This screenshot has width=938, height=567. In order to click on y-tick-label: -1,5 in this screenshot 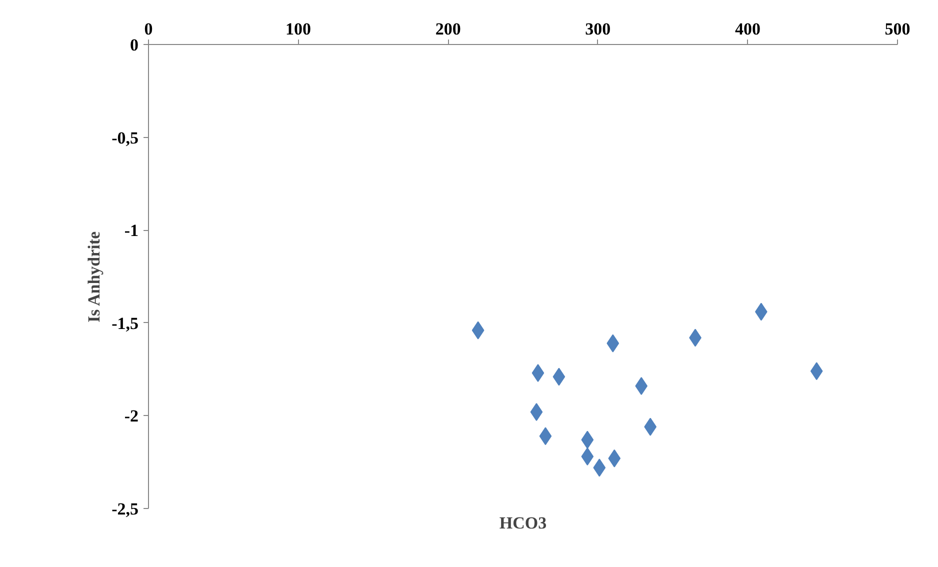, I will do `click(125, 323)`.